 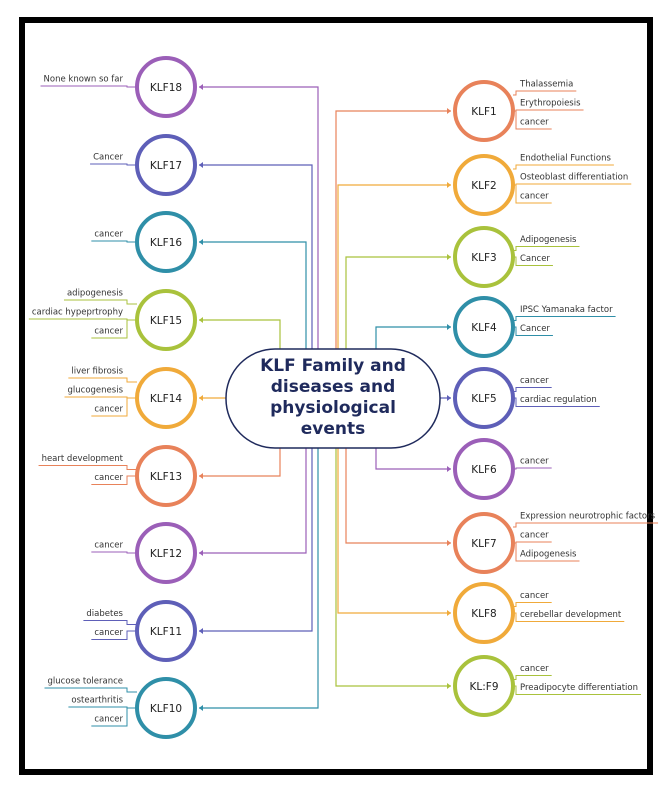 What do you see at coordinates (166, 166) in the screenshot?
I see `node-label: KLF17` at bounding box center [166, 166].